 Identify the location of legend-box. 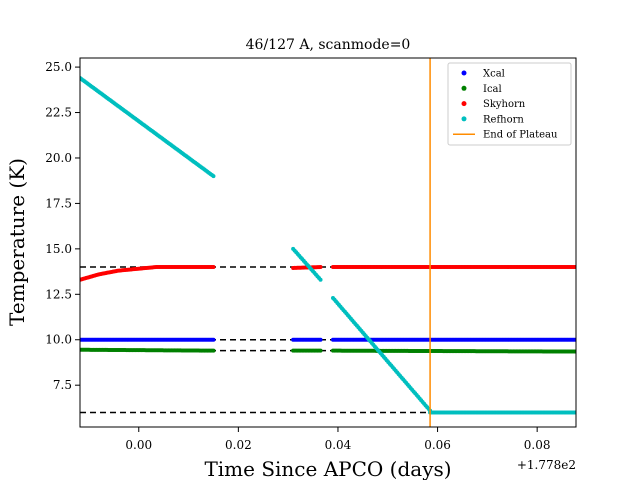
(509, 104).